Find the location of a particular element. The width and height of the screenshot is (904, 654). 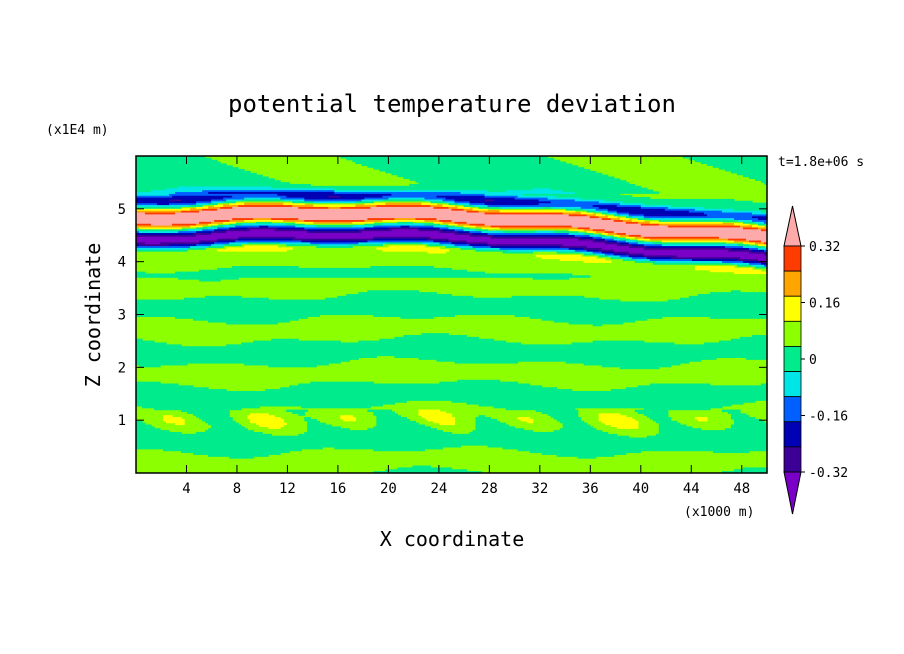

x-axis-label: X coordinate is located at coordinates (452, 539).